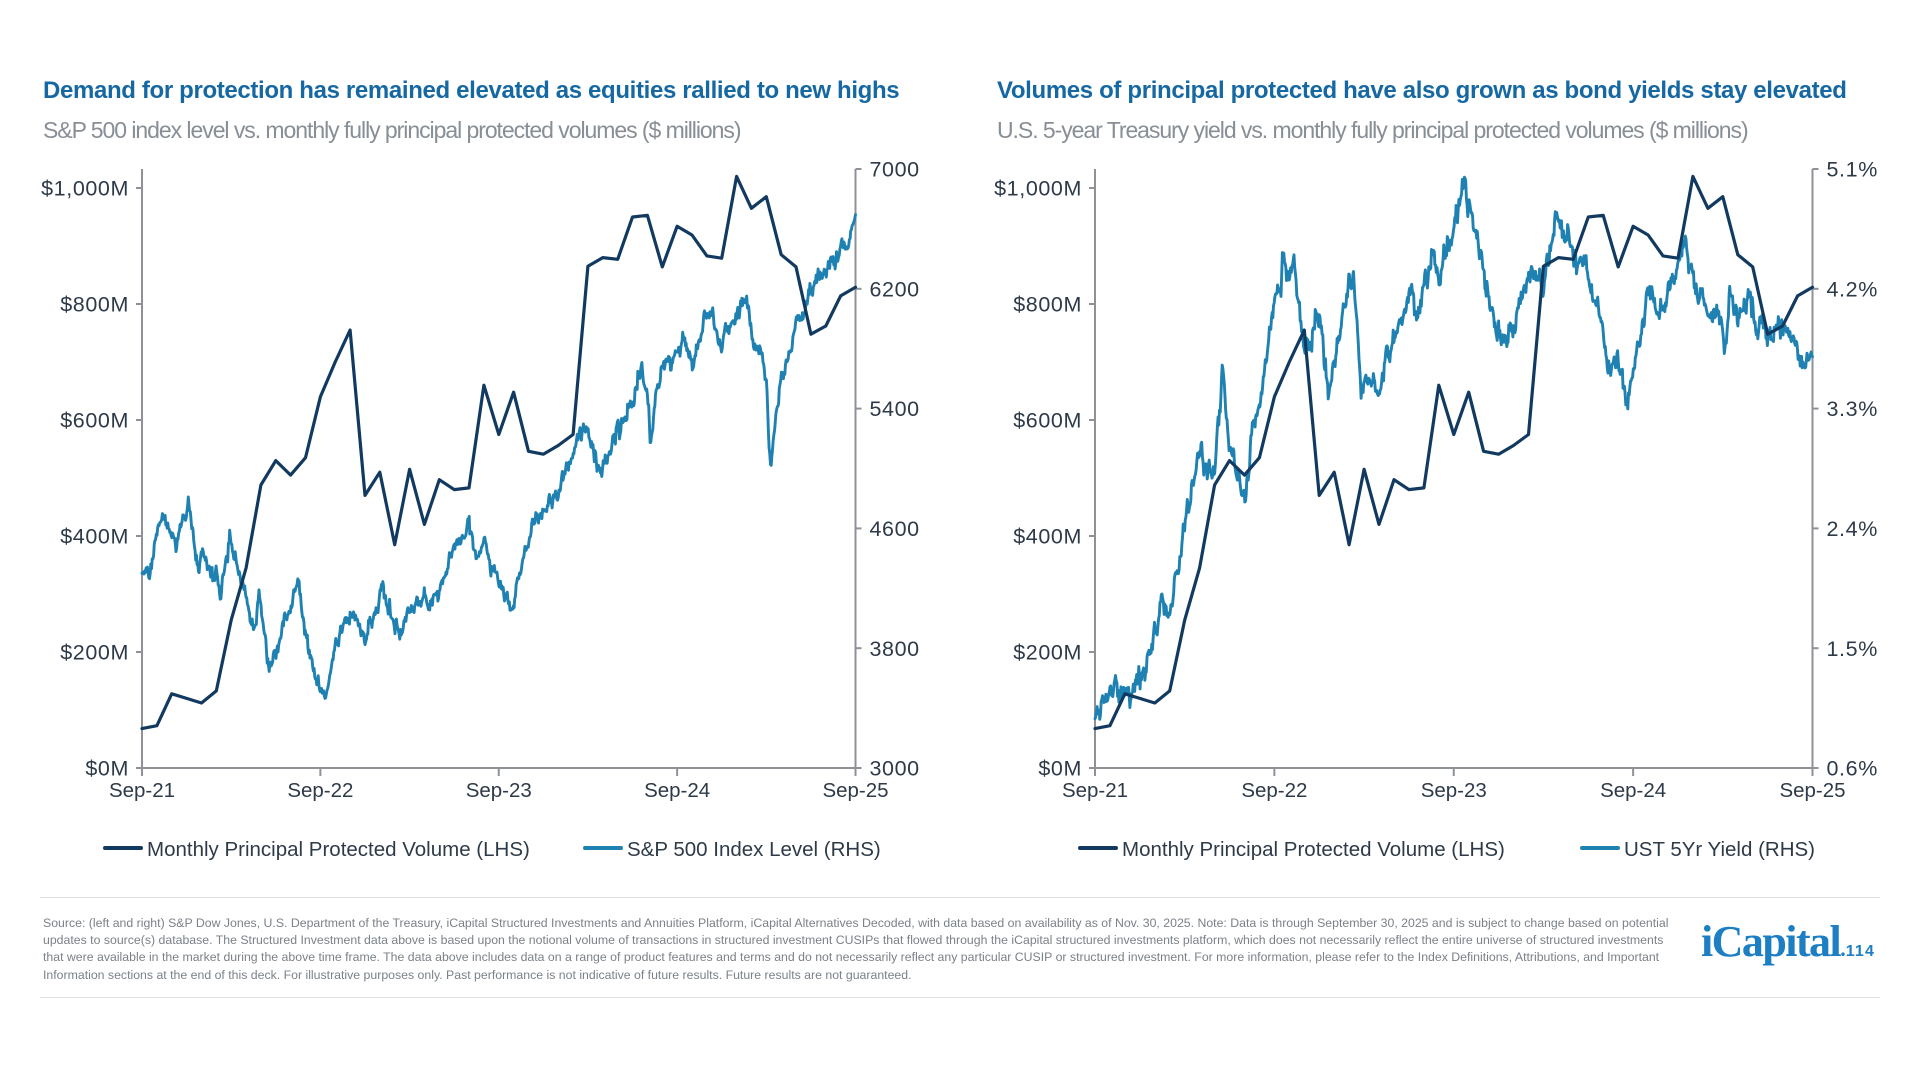  Describe the element at coordinates (895, 769) in the screenshot. I see `svg-text: 3000` at that location.